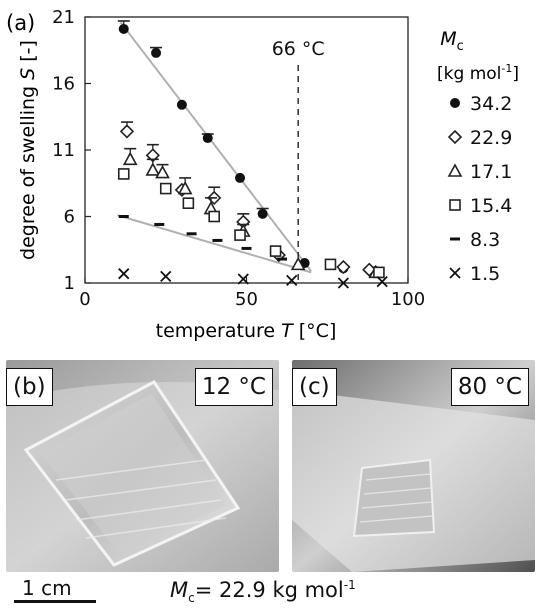 The height and width of the screenshot is (610, 541). What do you see at coordinates (455, 205) in the screenshot?
I see `legend-marker-square` at bounding box center [455, 205].